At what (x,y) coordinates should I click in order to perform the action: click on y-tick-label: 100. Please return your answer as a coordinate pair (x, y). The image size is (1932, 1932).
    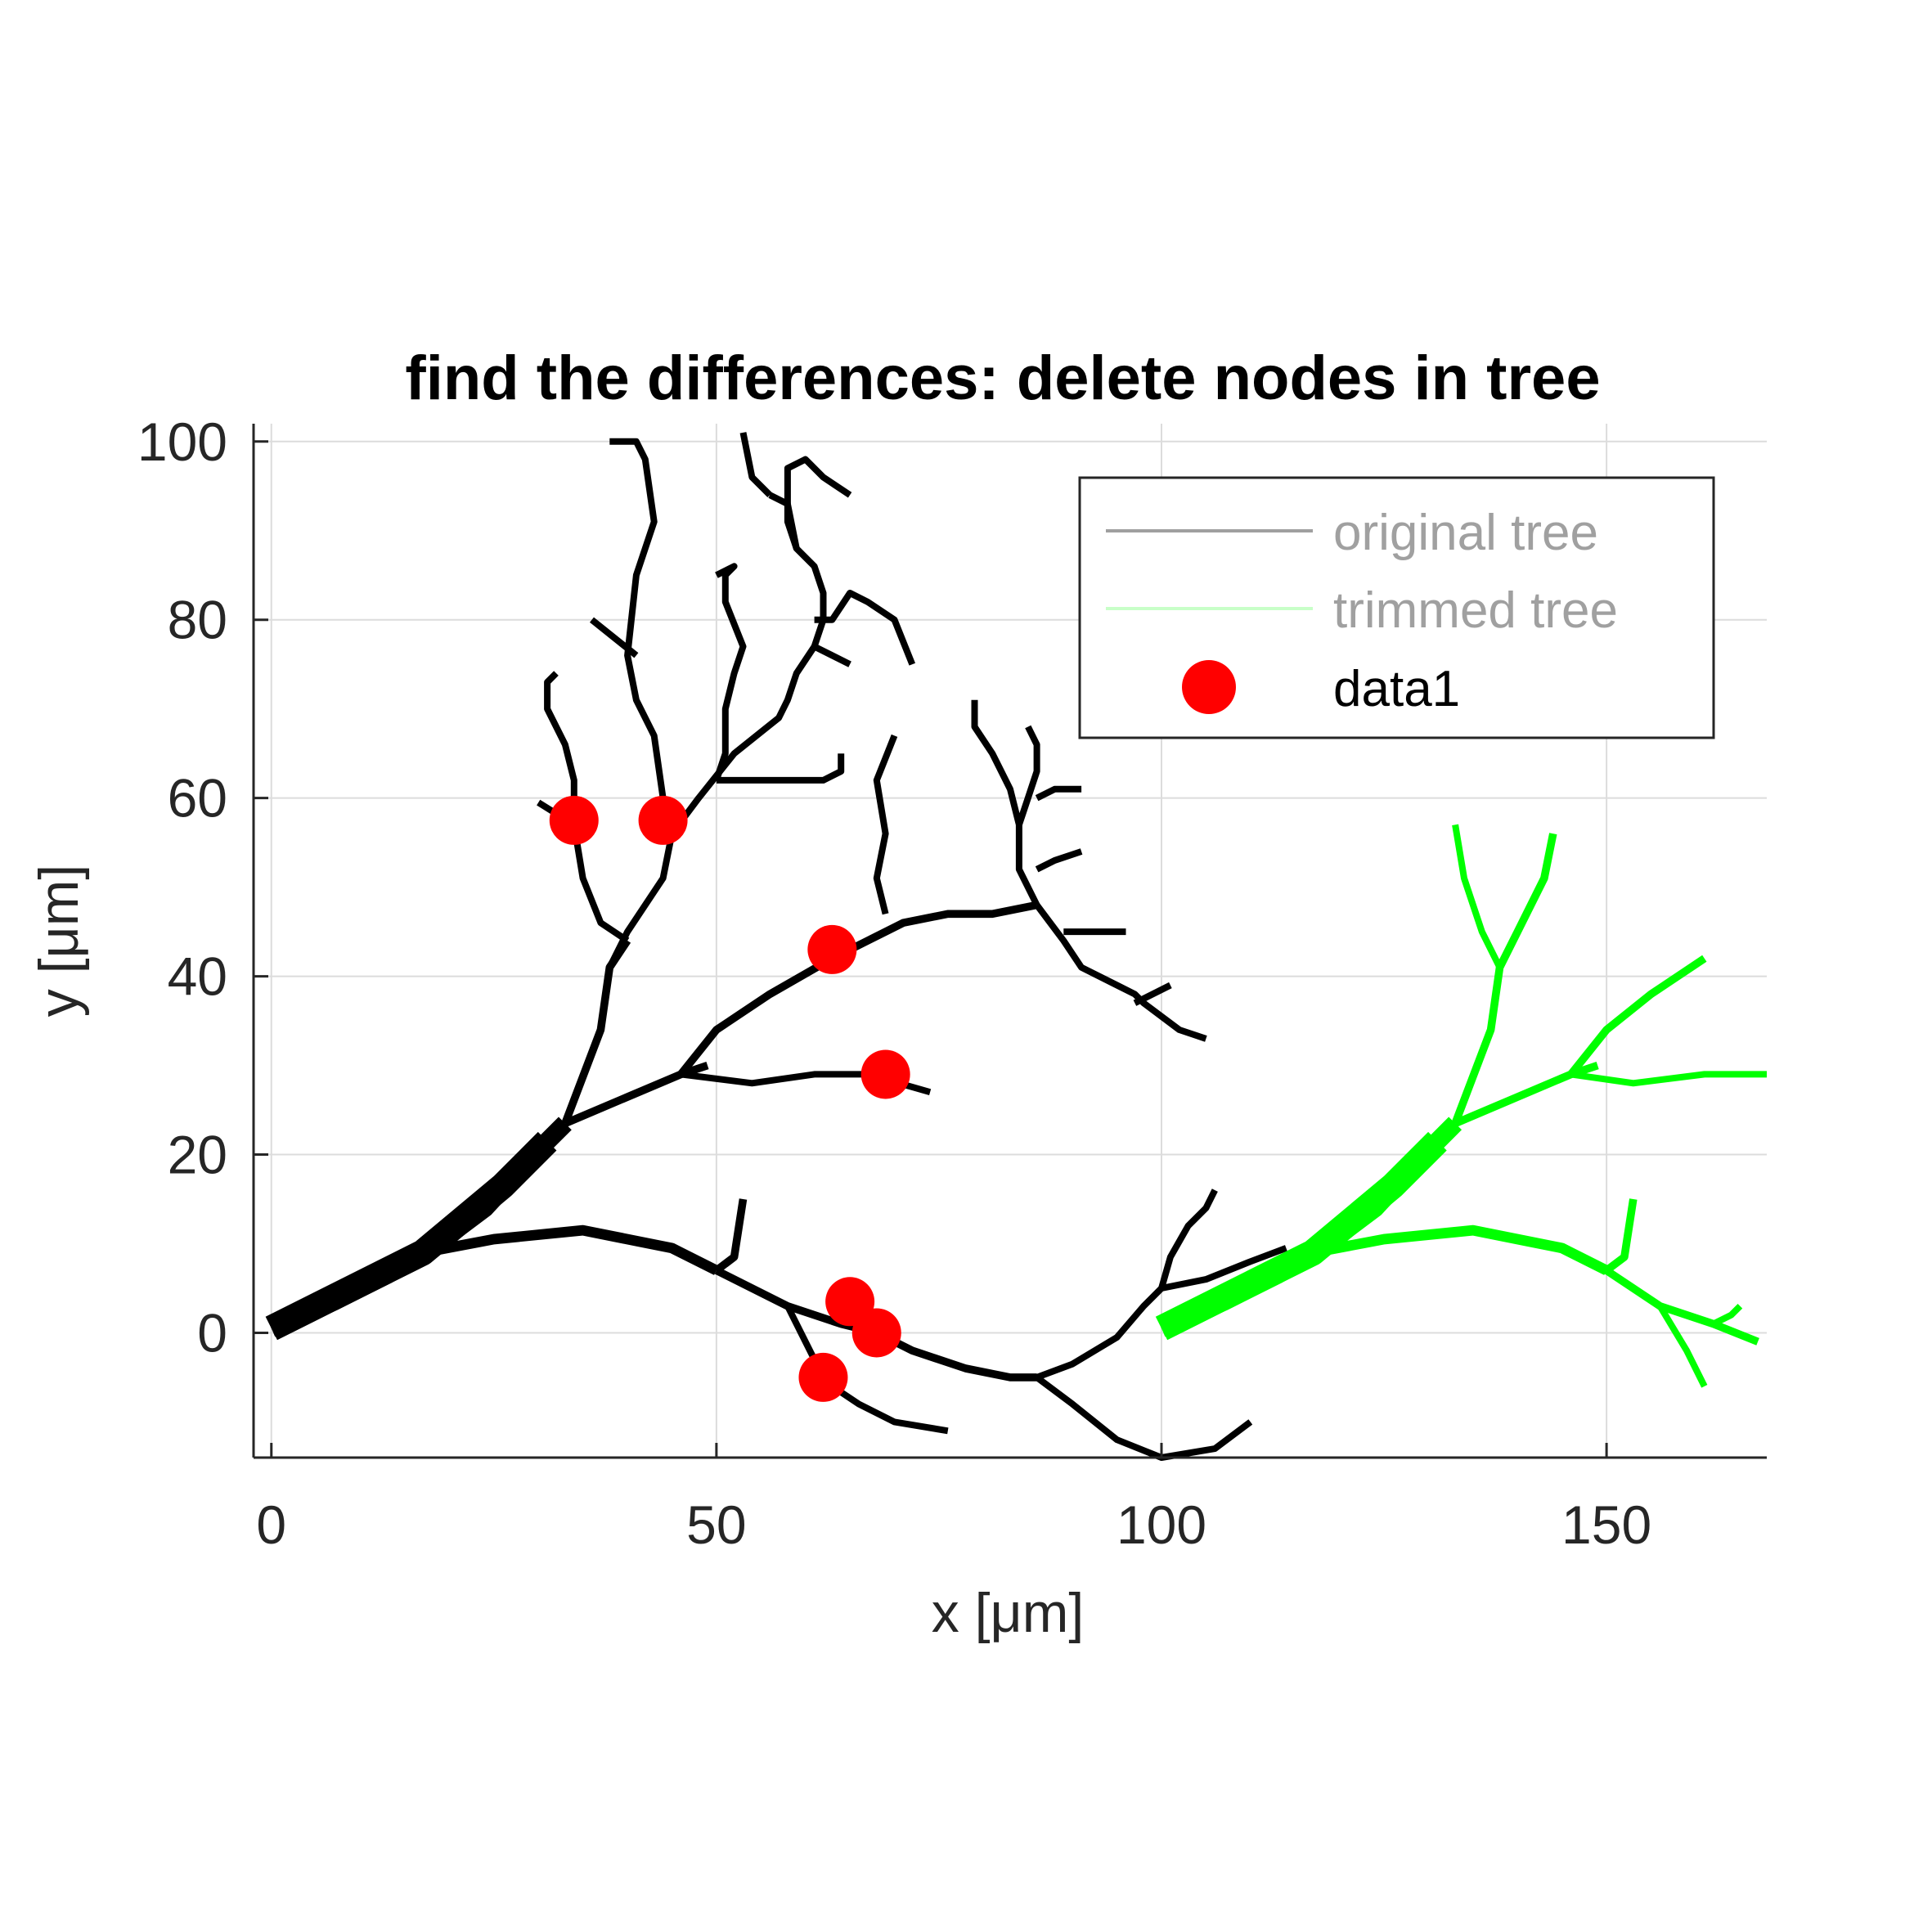
    Looking at the image, I should click on (182, 441).